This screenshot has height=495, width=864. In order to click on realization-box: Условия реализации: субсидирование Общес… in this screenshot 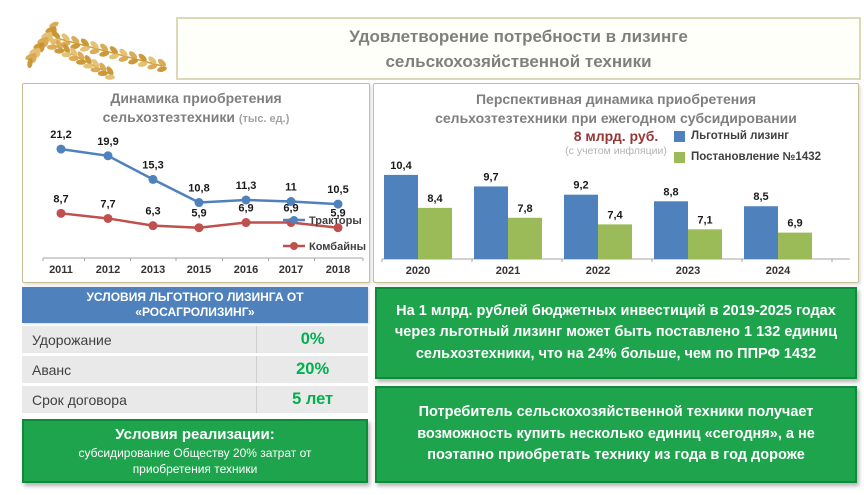, I will do `click(195, 451)`.